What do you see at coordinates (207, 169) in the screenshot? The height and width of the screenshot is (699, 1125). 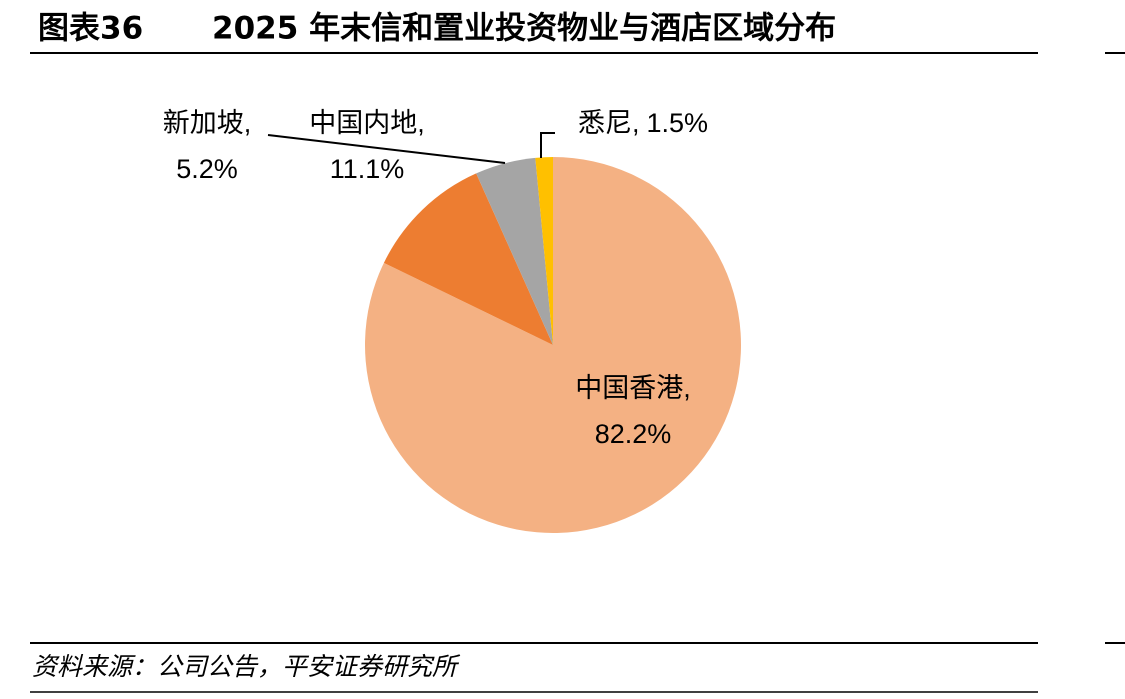 I see `data-label: 5.2%` at bounding box center [207, 169].